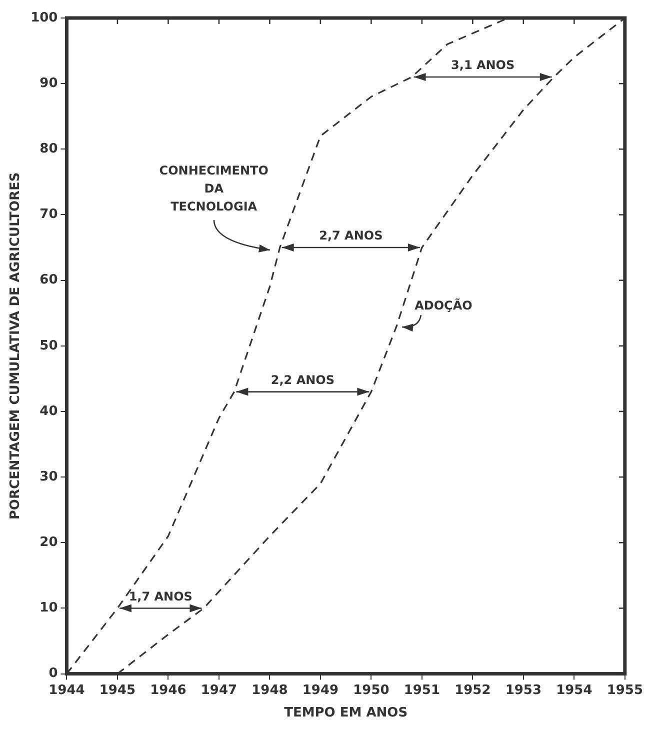  Describe the element at coordinates (422, 690) in the screenshot. I see `x-tick-label: 1951` at that location.